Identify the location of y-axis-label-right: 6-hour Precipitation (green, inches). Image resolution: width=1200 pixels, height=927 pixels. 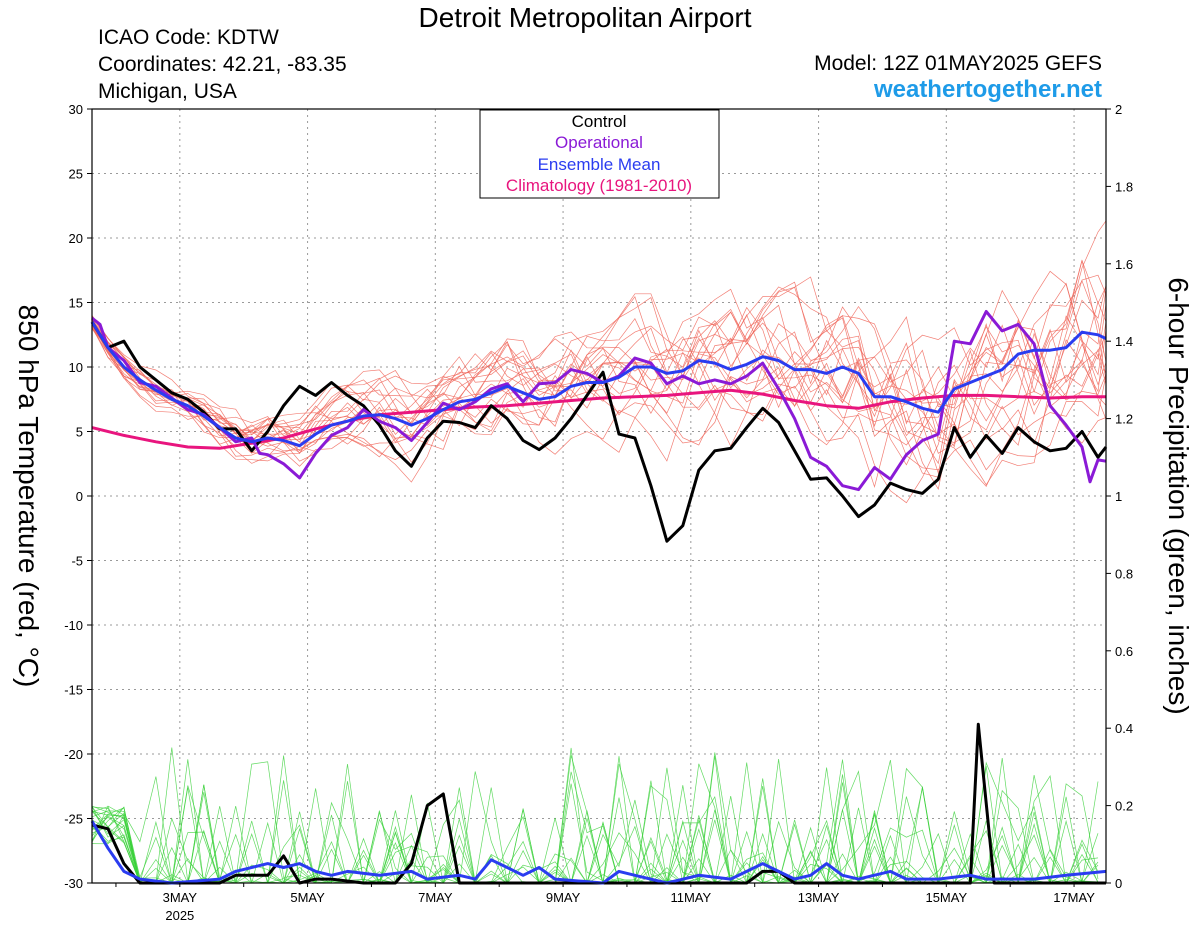
(1178, 496).